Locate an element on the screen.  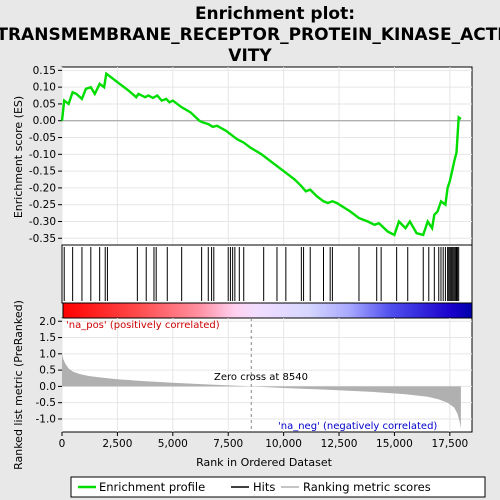
metric-y-tick-label: -0.5 is located at coordinates (46, 403).